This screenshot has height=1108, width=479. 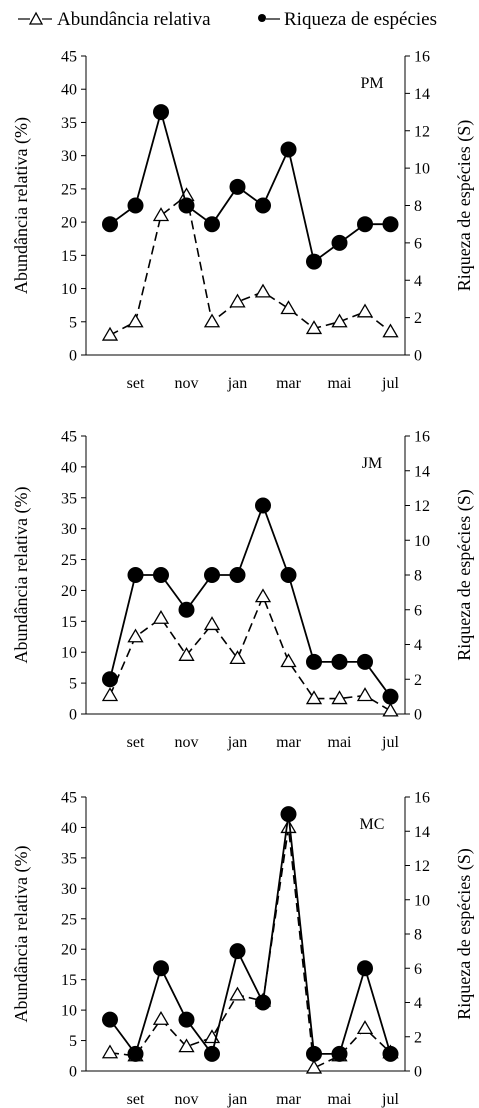 I want to click on x-tick-label: set, so click(x=136, y=742).